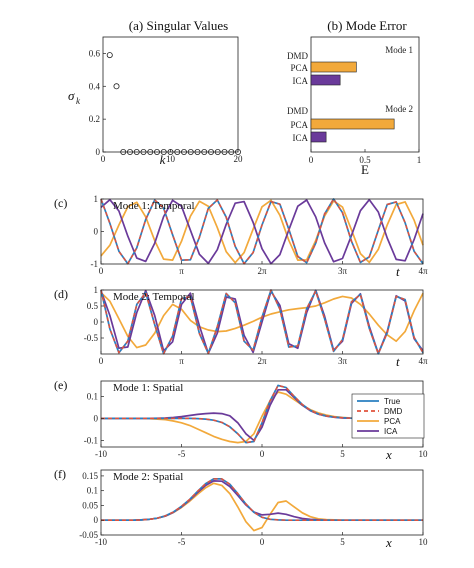 The width and height of the screenshot is (474, 568). I want to click on x-axis-label: E, so click(365, 169).